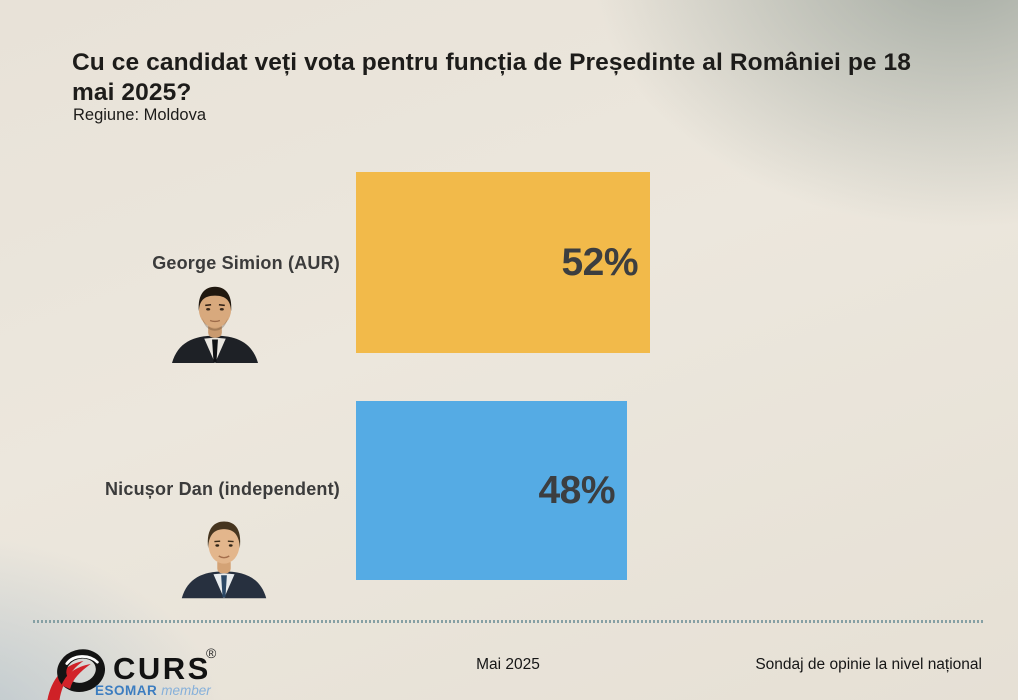  I want to click on bar-nicusor-dan: 48%, so click(491, 490).